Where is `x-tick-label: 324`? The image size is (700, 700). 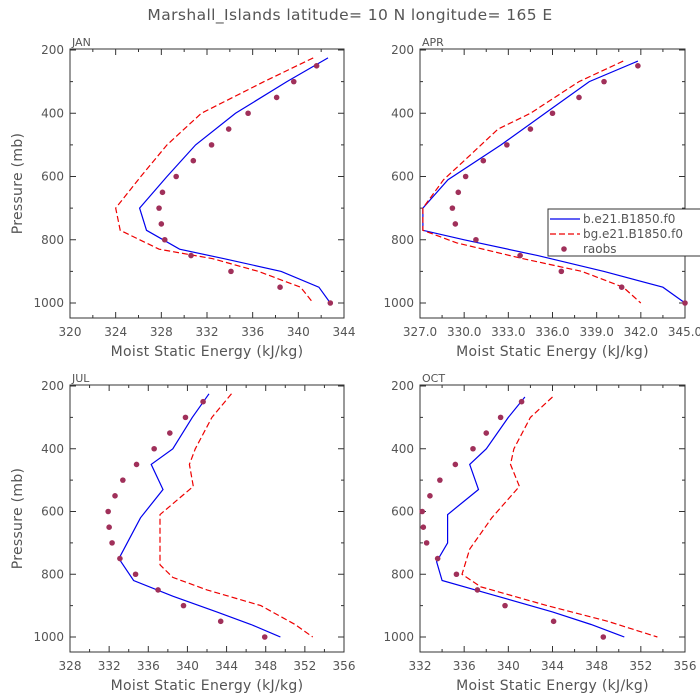 x-tick-label: 324 is located at coordinates (115, 332).